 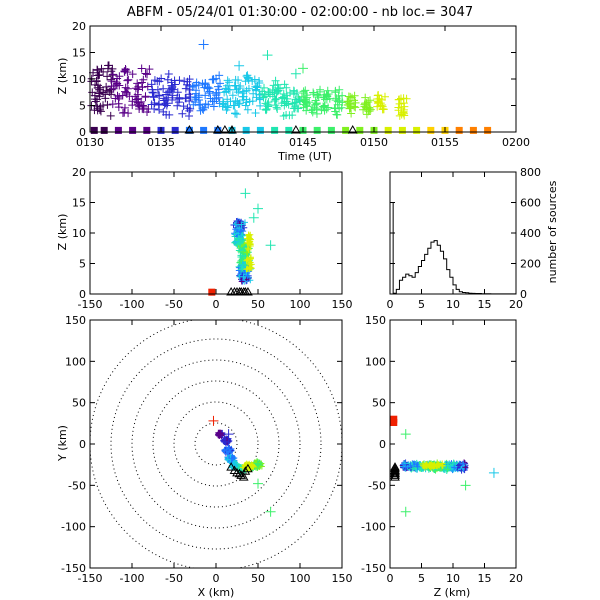 I want to click on x-tick-label: 0145, so click(x=303, y=142).